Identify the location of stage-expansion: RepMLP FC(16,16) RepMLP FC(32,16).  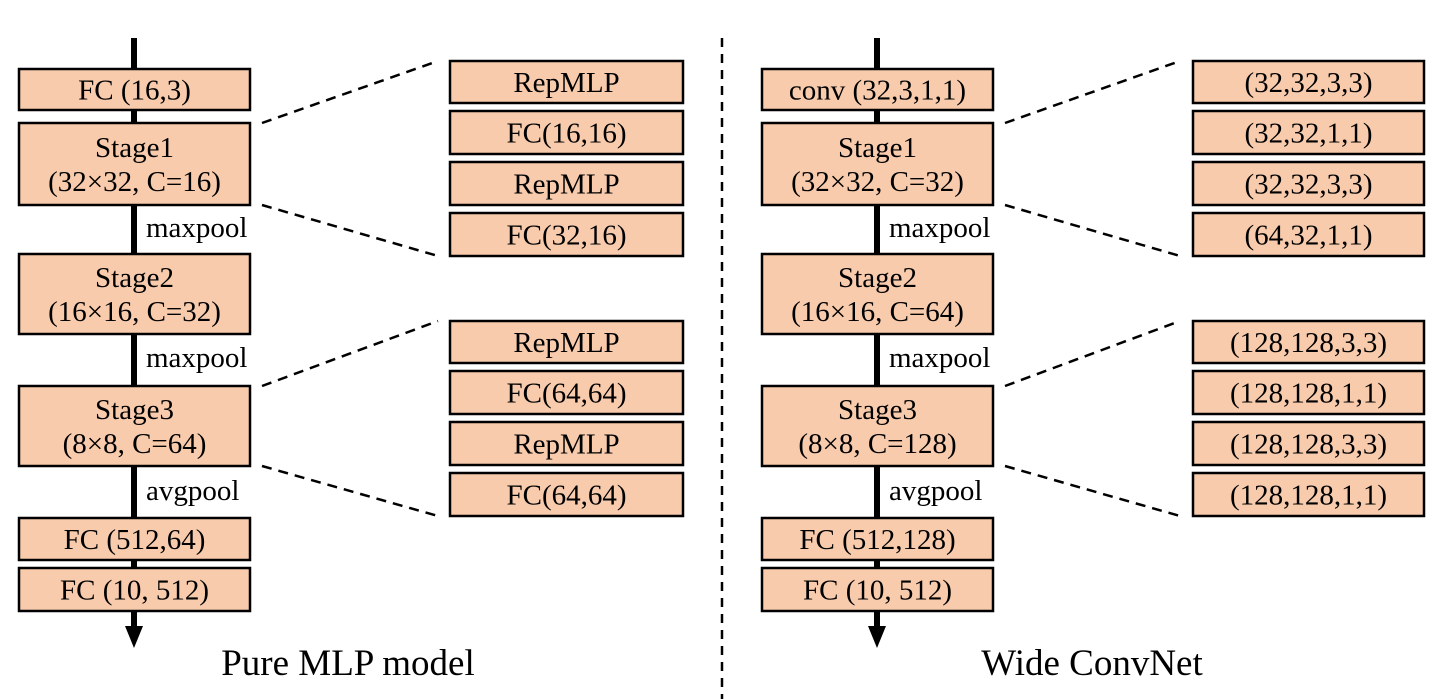
(473, 158).